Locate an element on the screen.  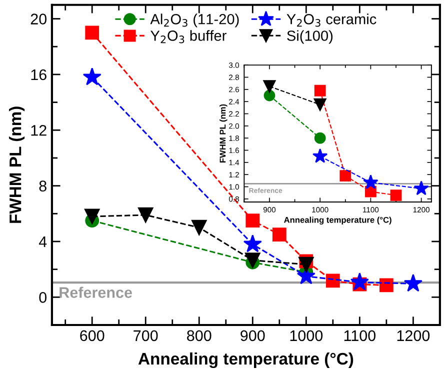
y-tick-label: 4 is located at coordinates (42, 242).